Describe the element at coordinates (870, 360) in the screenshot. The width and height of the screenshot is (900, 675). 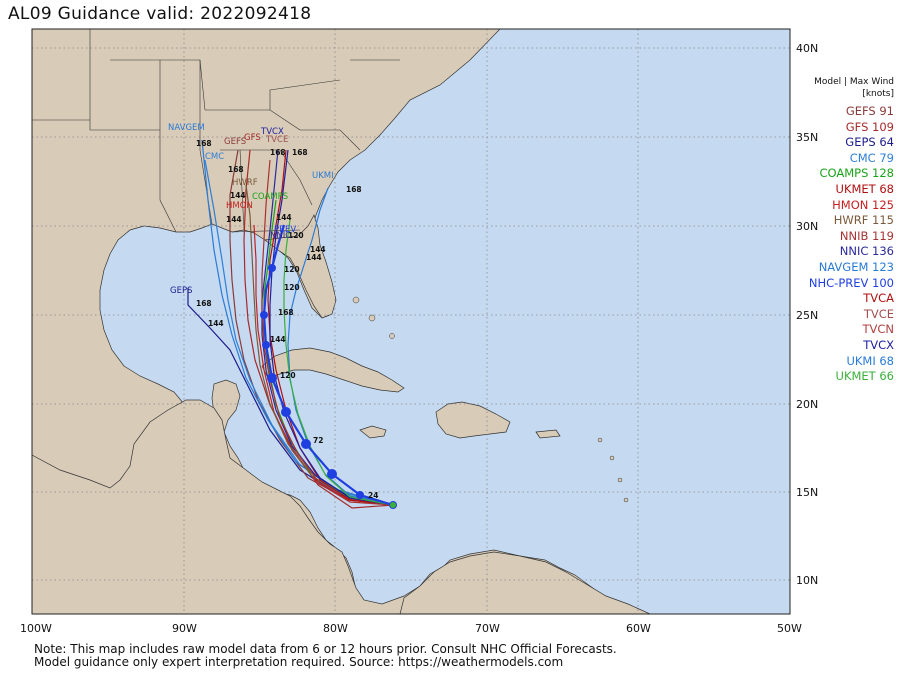
I see `legend-entry-ukmi: UKMI 68` at that location.